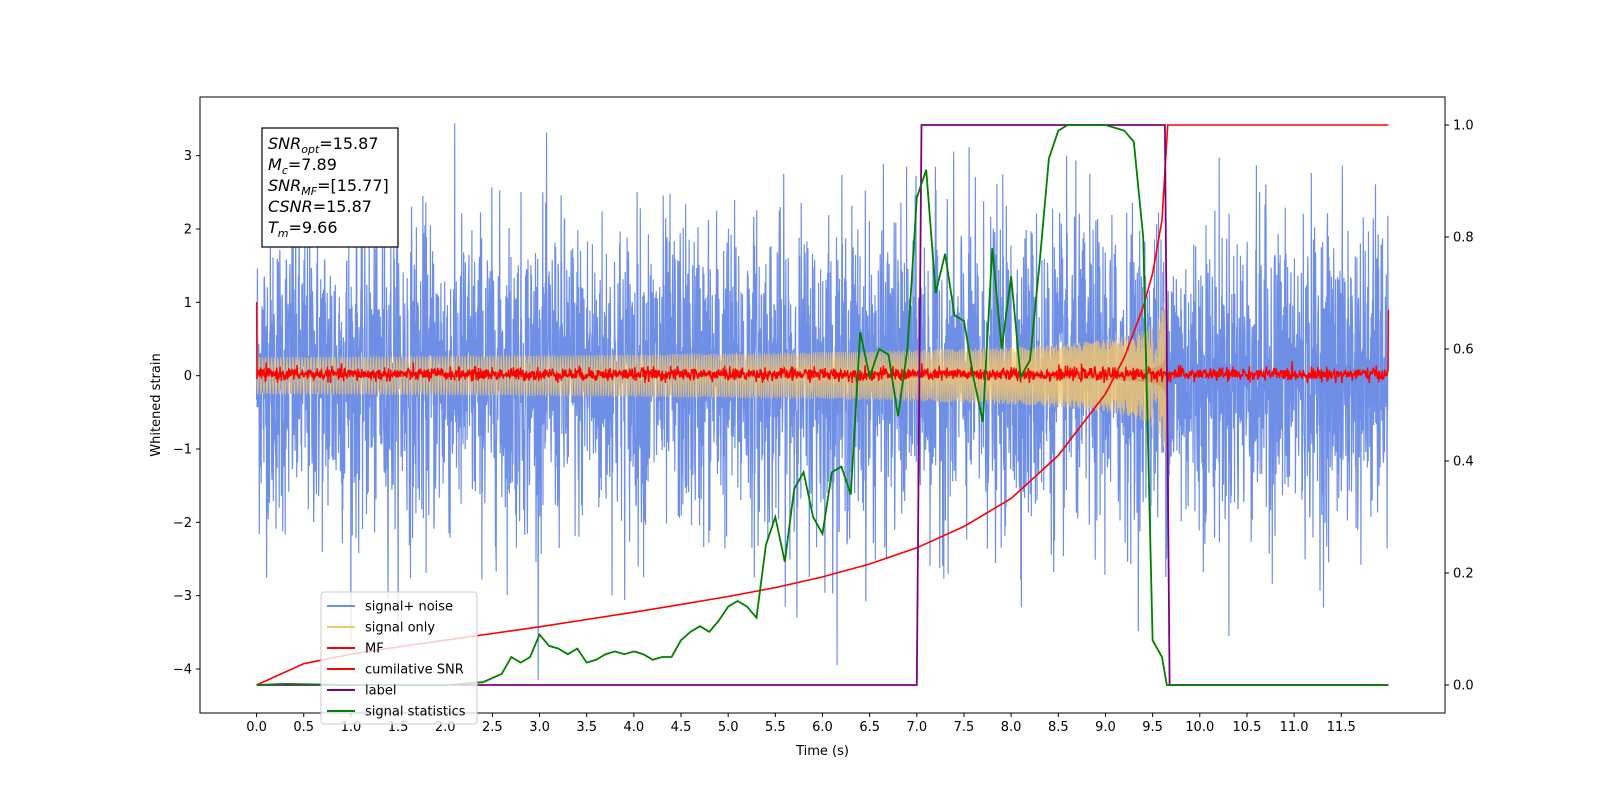 The image size is (1600, 800). Describe the element at coordinates (186, 413) in the screenshot. I see `y-axis-left: 3 2 1 0 −1 −2 −3 −4` at that location.